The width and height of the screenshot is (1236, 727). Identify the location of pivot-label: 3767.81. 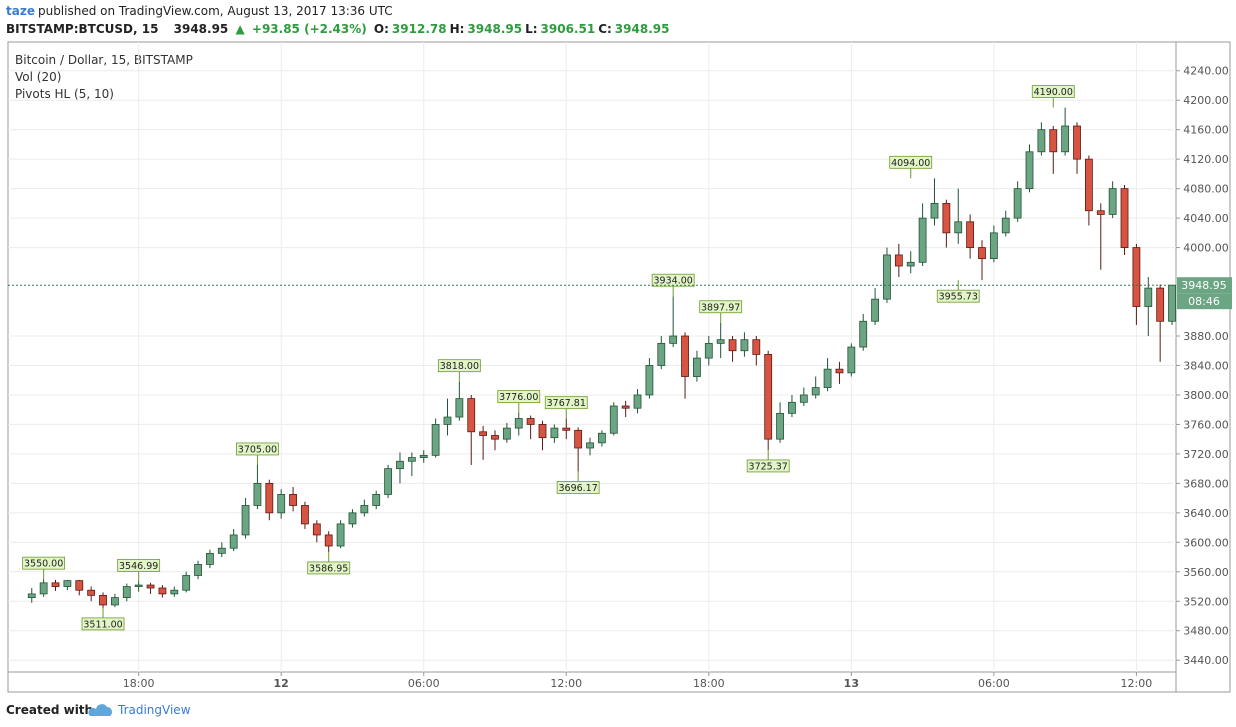
(566, 403).